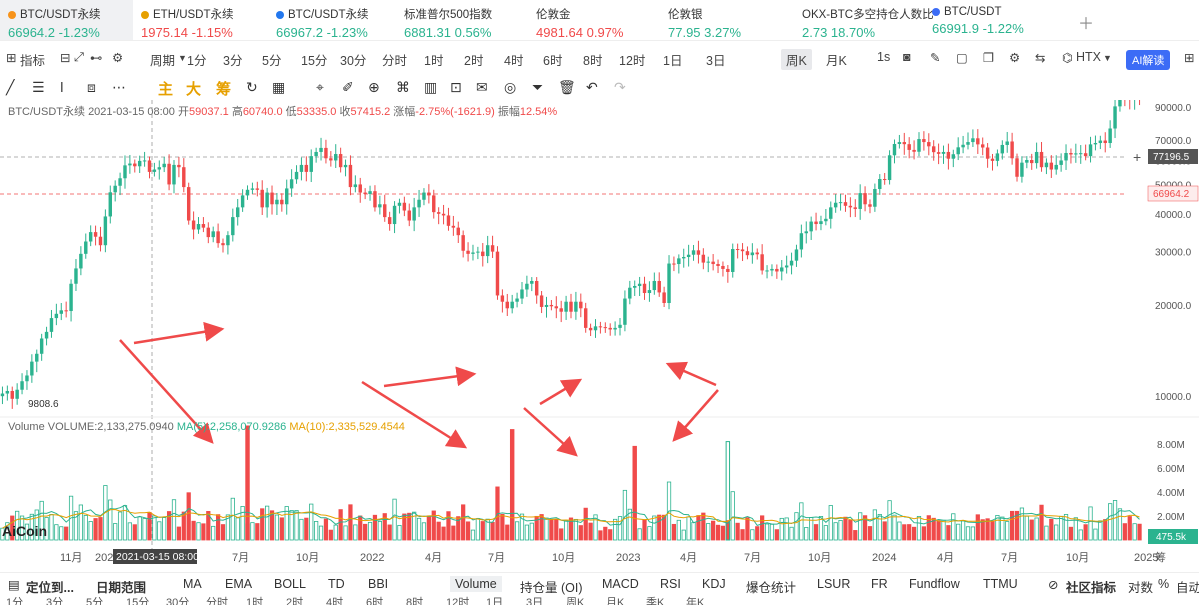  I want to click on filter-icon: ⏷, so click(538, 87).